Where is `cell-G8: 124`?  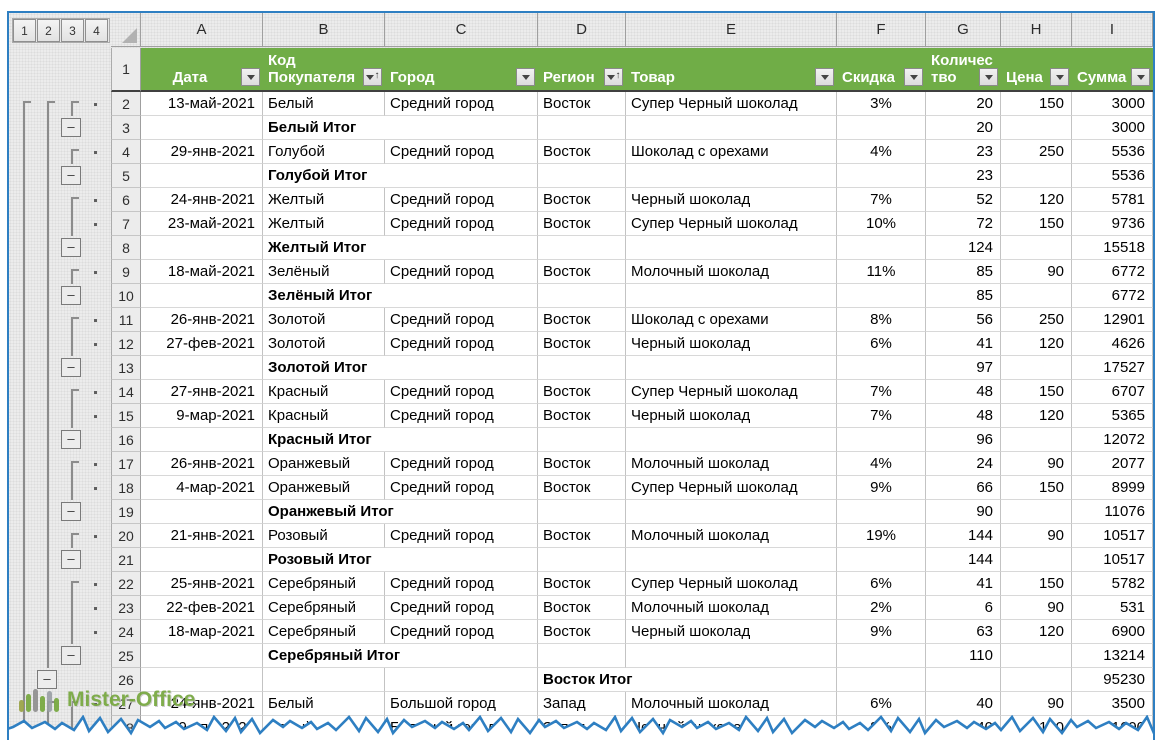 cell-G8: 124 is located at coordinates (963, 248).